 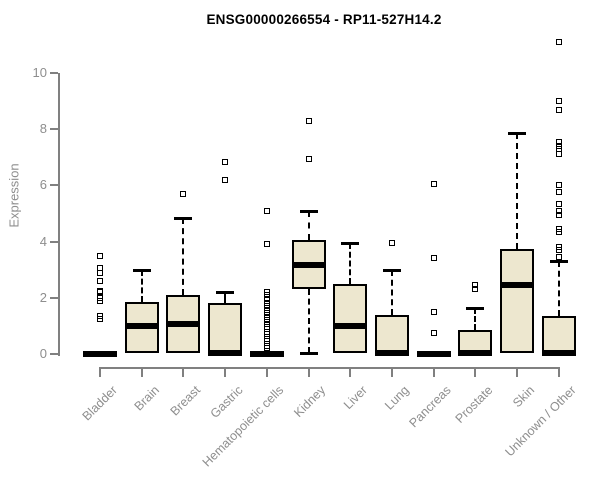 I want to click on upper-whisker-brain, so click(x=141, y=285).